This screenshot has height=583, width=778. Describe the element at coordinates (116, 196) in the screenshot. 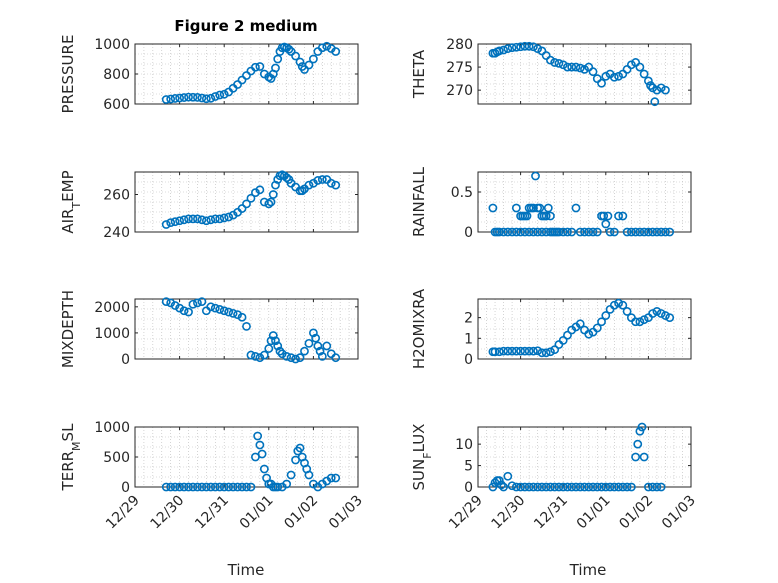

I see `y-tick-label: 260` at that location.